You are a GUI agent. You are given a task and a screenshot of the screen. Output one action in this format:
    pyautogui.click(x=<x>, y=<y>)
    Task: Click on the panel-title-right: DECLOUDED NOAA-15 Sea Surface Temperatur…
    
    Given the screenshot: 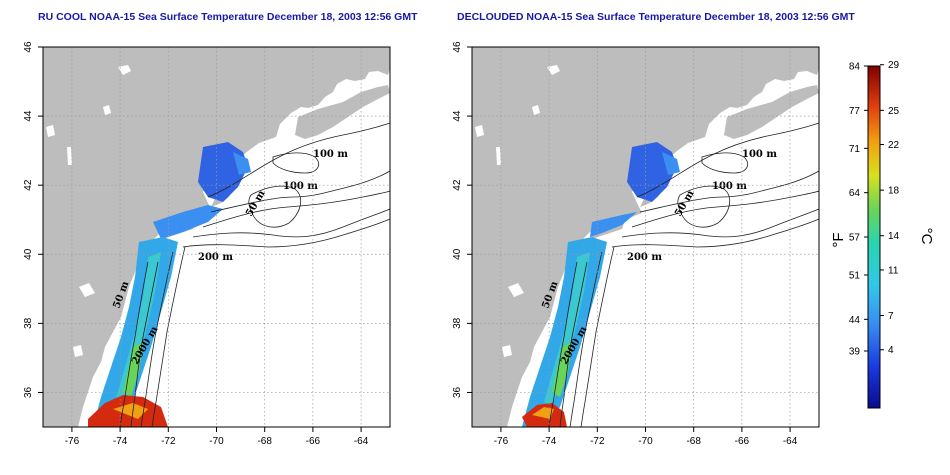 What is the action you would take?
    pyautogui.click(x=656, y=17)
    